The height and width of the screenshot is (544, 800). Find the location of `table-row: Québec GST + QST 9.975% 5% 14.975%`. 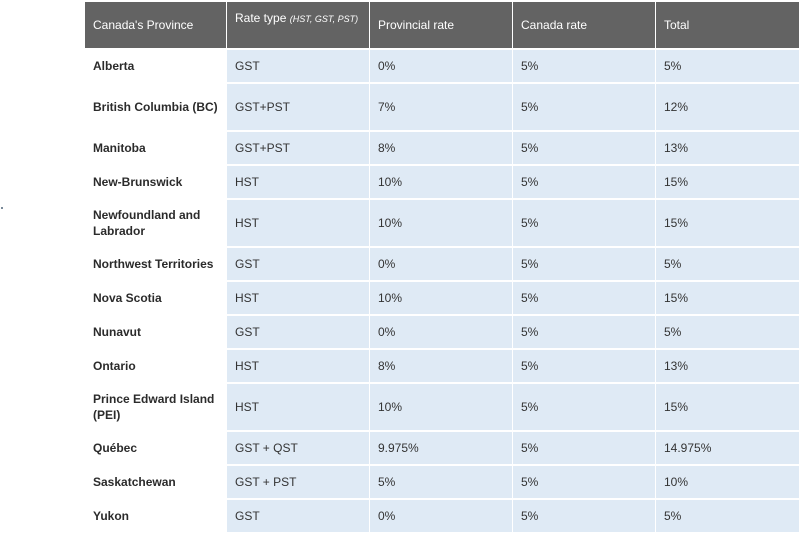

table-row: Québec GST + QST 9.975% 5% 14.975% is located at coordinates (442, 448).